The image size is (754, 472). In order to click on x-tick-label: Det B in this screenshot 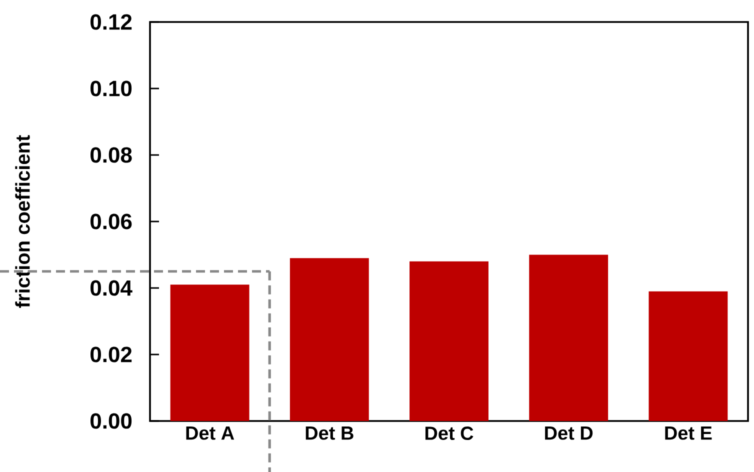, I will do `click(330, 433)`.